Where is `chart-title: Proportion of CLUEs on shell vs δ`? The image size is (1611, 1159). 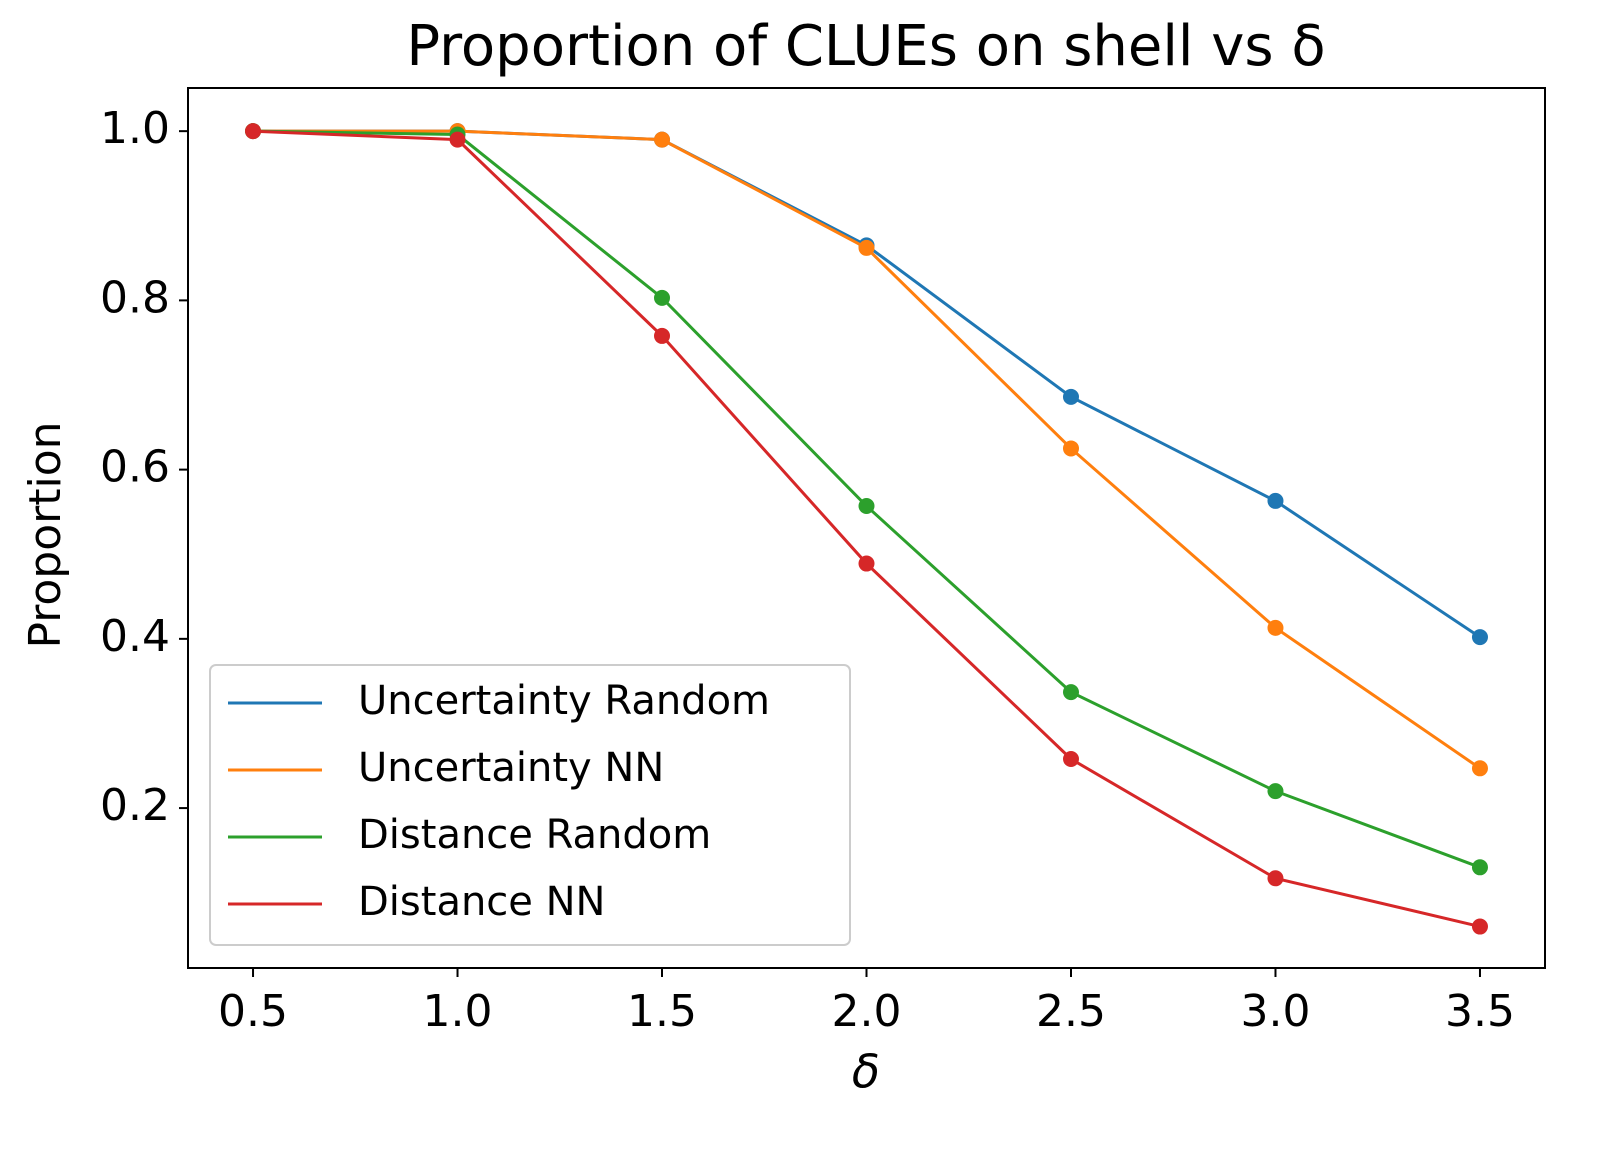
chart-title: Proportion of CLUEs on shell vs δ is located at coordinates (865, 46).